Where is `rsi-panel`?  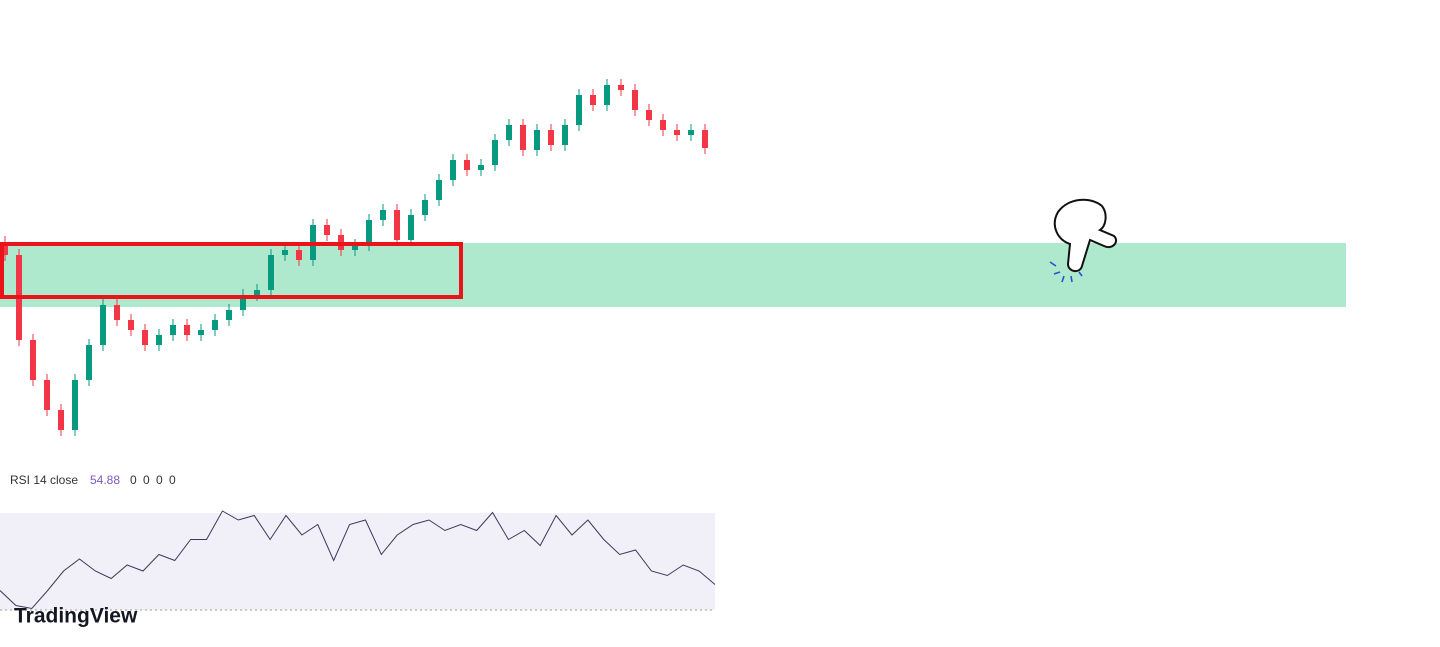
rsi-panel is located at coordinates (357, 561).